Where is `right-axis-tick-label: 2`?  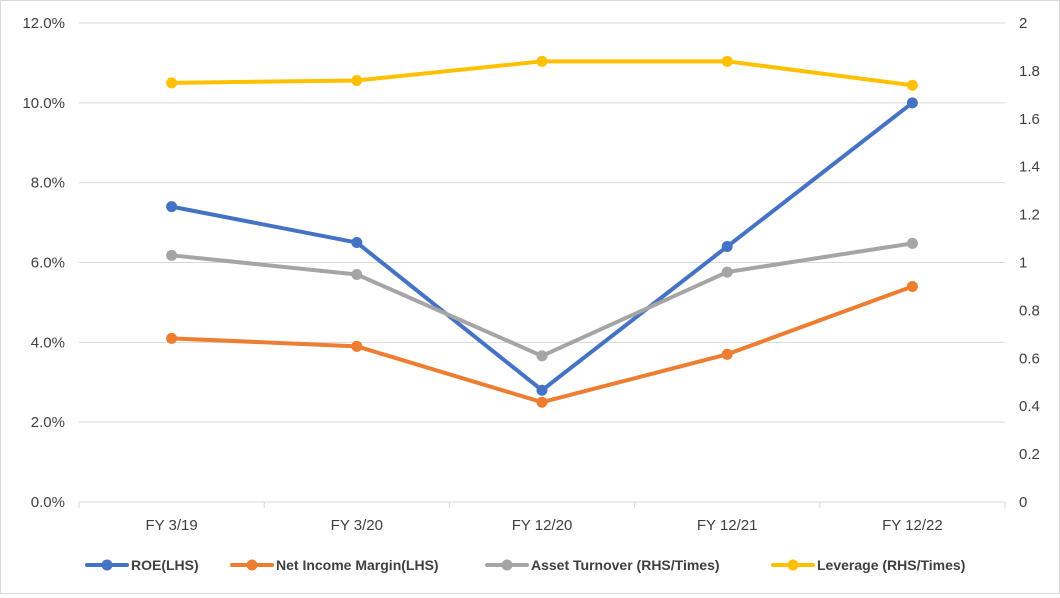
right-axis-tick-label: 2 is located at coordinates (1023, 23).